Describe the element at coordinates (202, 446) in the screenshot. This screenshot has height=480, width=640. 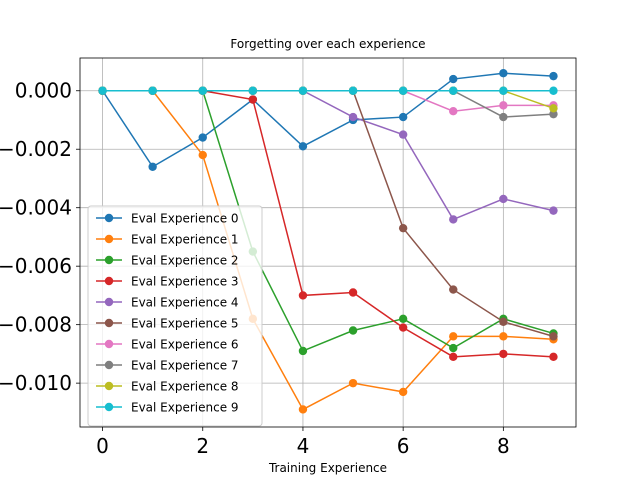
I see `x-tick-label: 2` at that location.